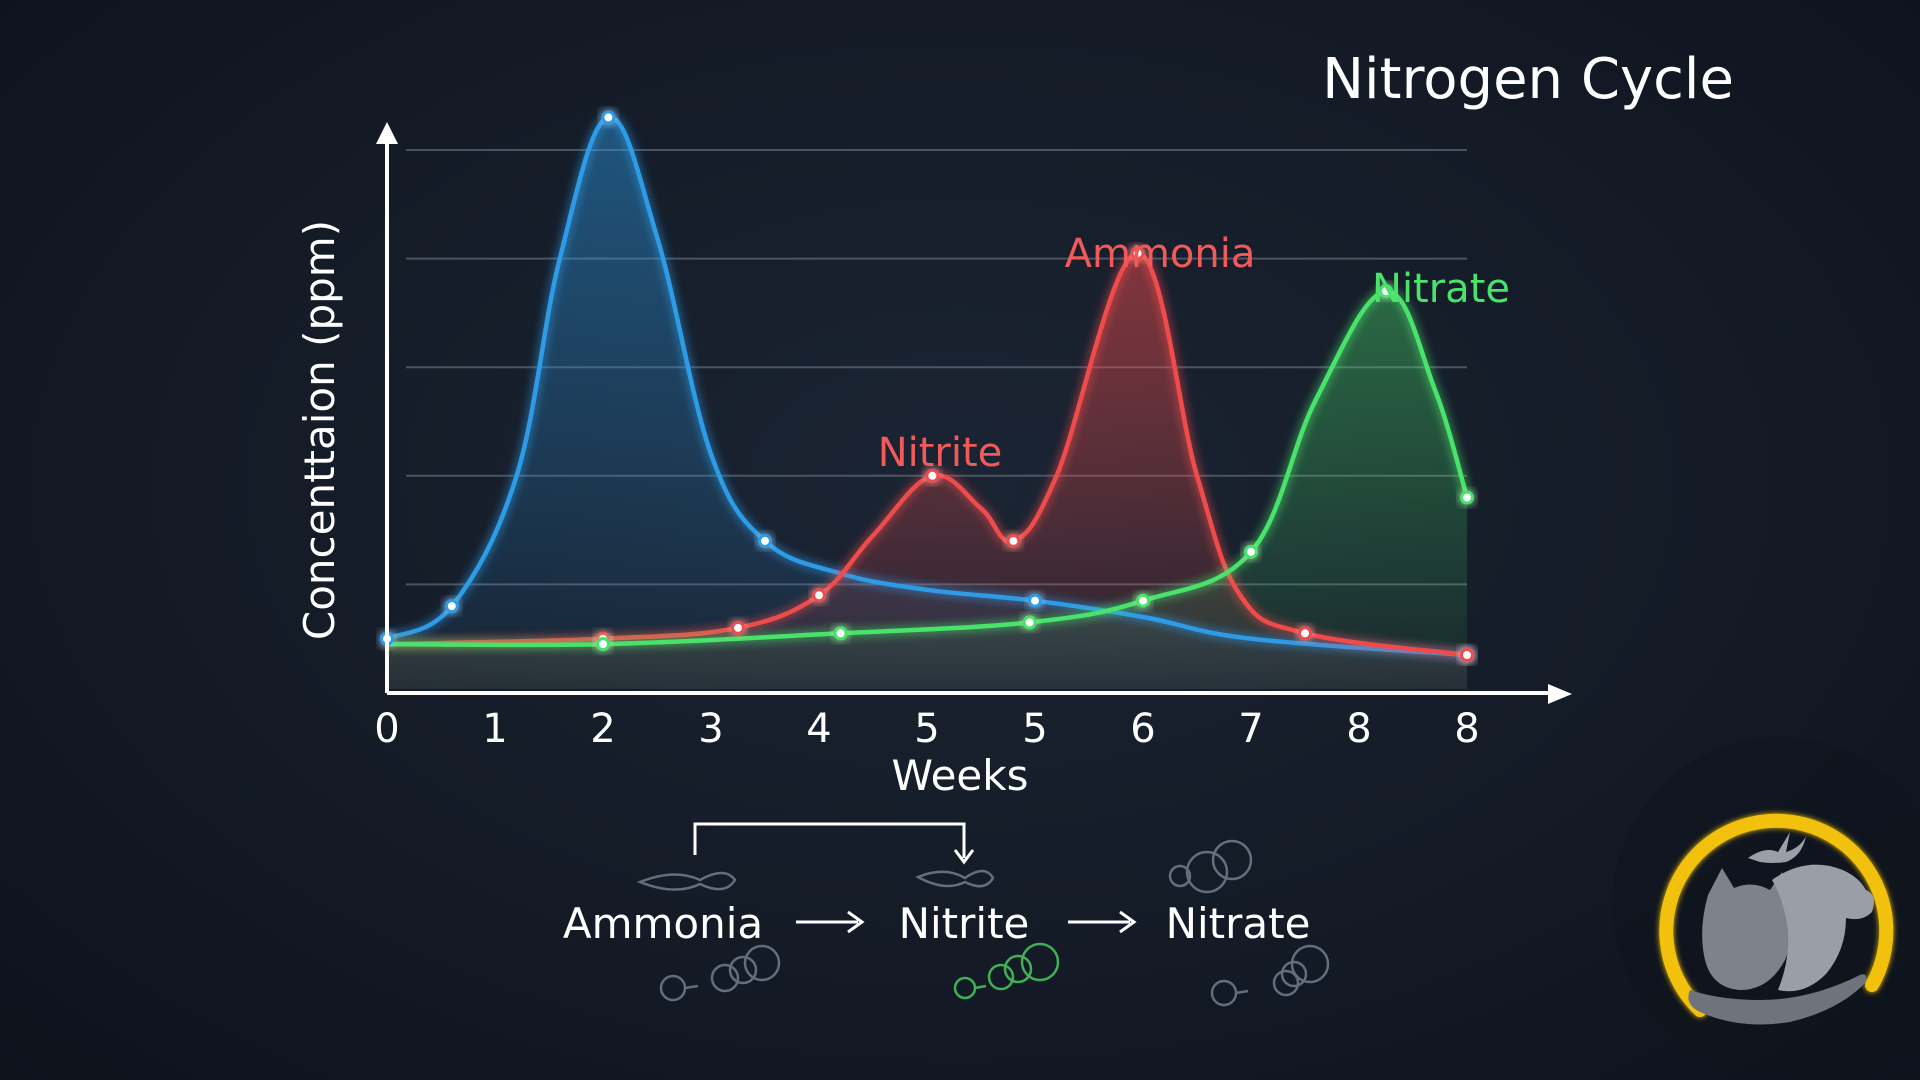  I want to click on x-tick-labels: 0 1 2 3 4 5 5 6 7 8 8, so click(926, 729).